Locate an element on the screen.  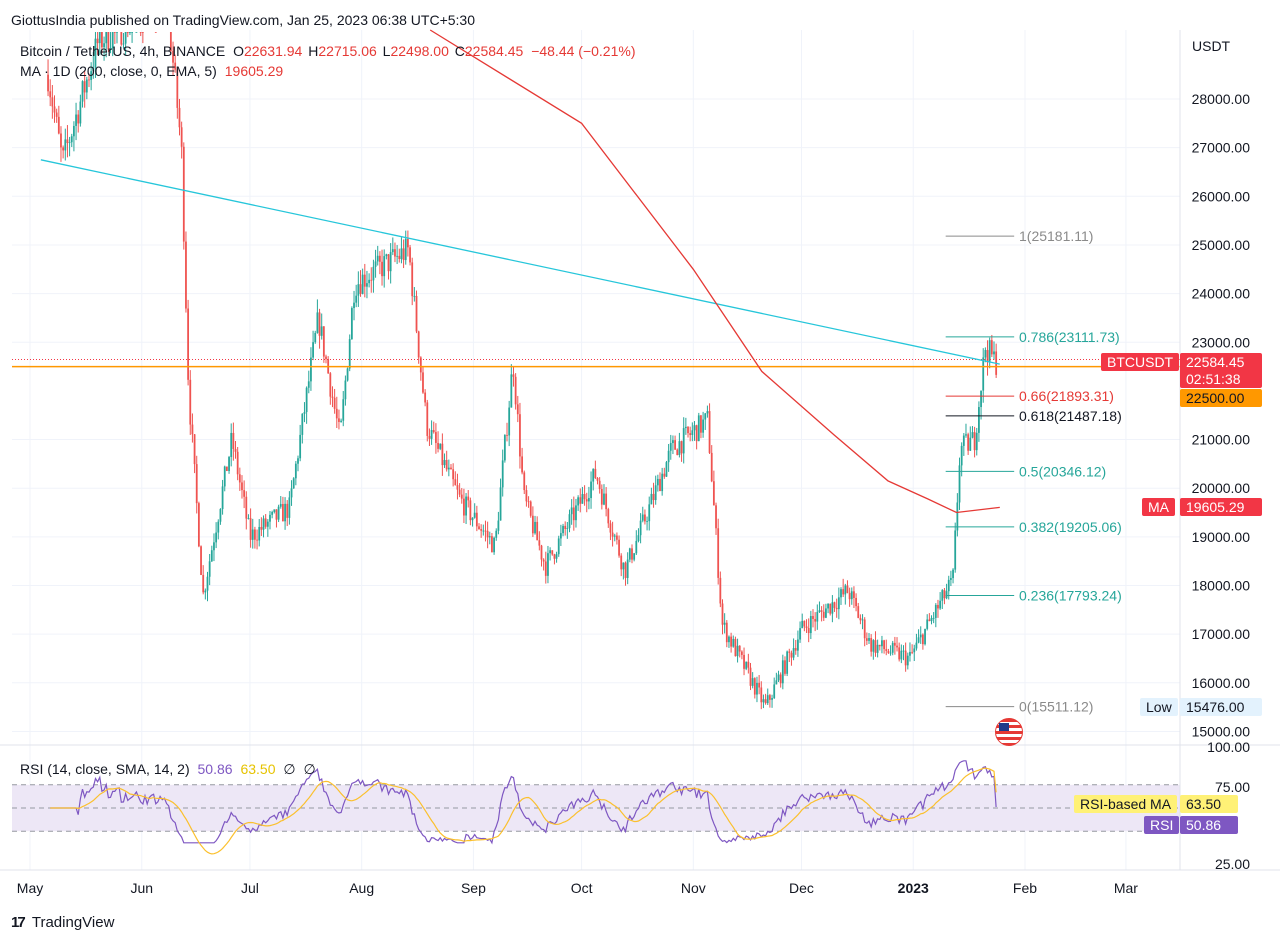
month-label: Jul is located at coordinates (250, 888).